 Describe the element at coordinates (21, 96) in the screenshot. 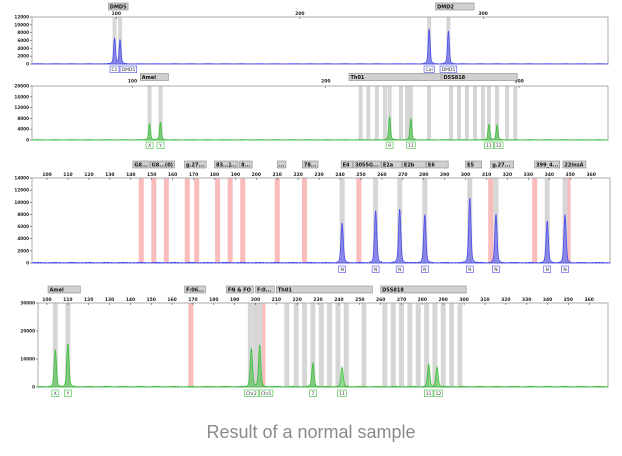

I see `y-tick-label: 16000` at that location.